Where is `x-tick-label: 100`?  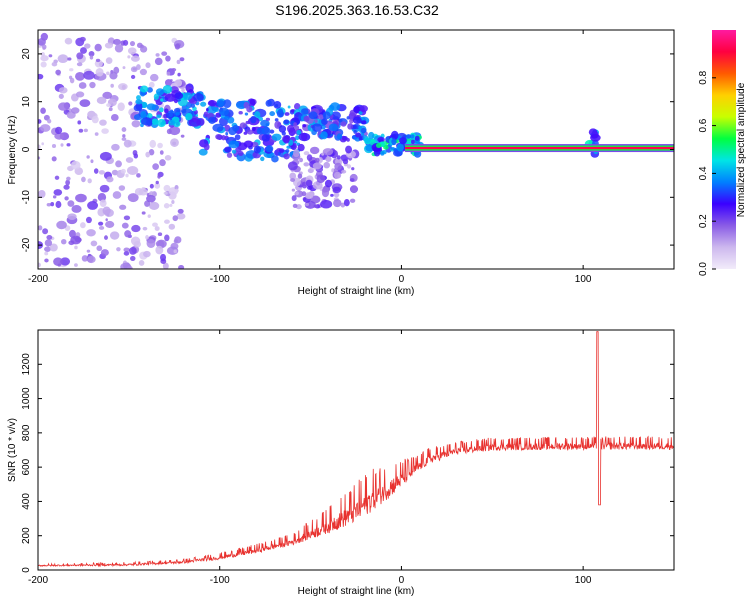 x-tick-label: 100 is located at coordinates (583, 580).